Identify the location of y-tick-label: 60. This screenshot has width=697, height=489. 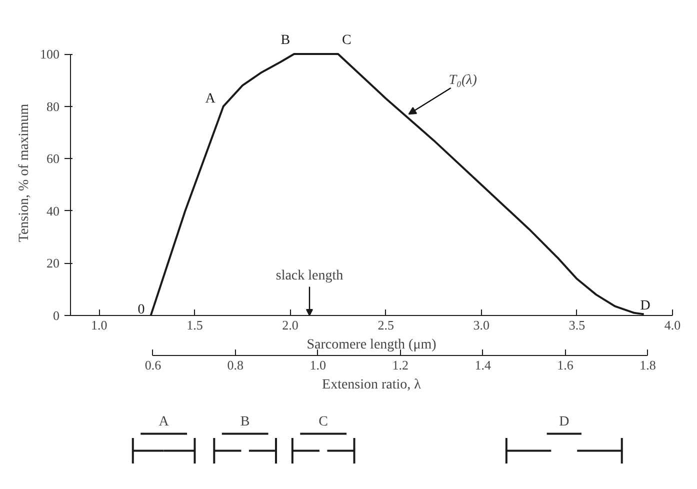
(53, 158).